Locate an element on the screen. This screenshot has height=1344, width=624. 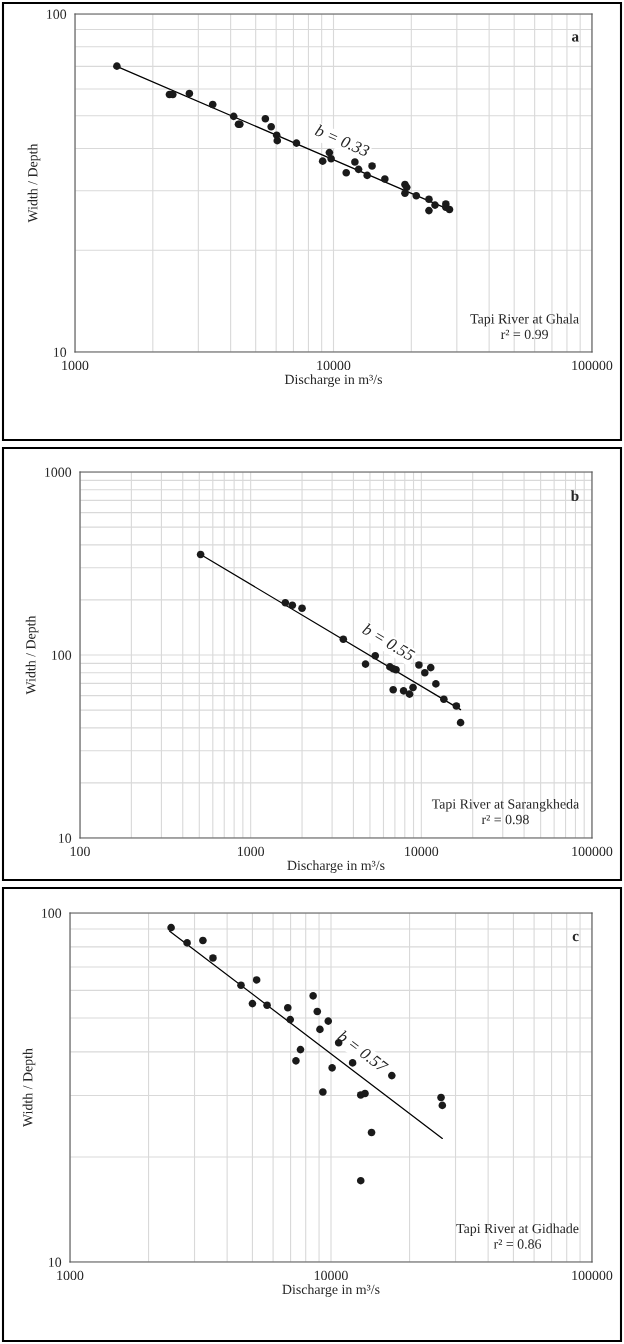
annotation: b = 0.55 is located at coordinates (388, 642).